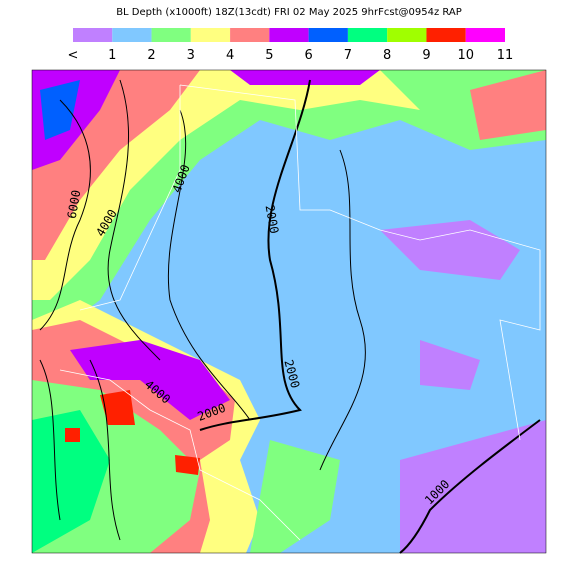 The width and height of the screenshot is (579, 583). I want to click on colorbar-label: 9, so click(426, 55).